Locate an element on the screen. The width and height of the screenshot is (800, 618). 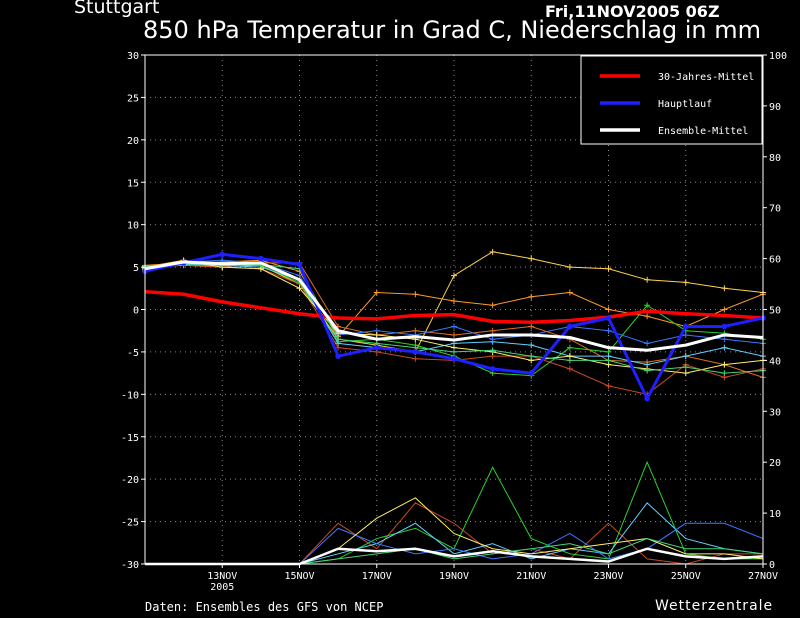
left-tick-label: 20 is located at coordinates (133, 141).